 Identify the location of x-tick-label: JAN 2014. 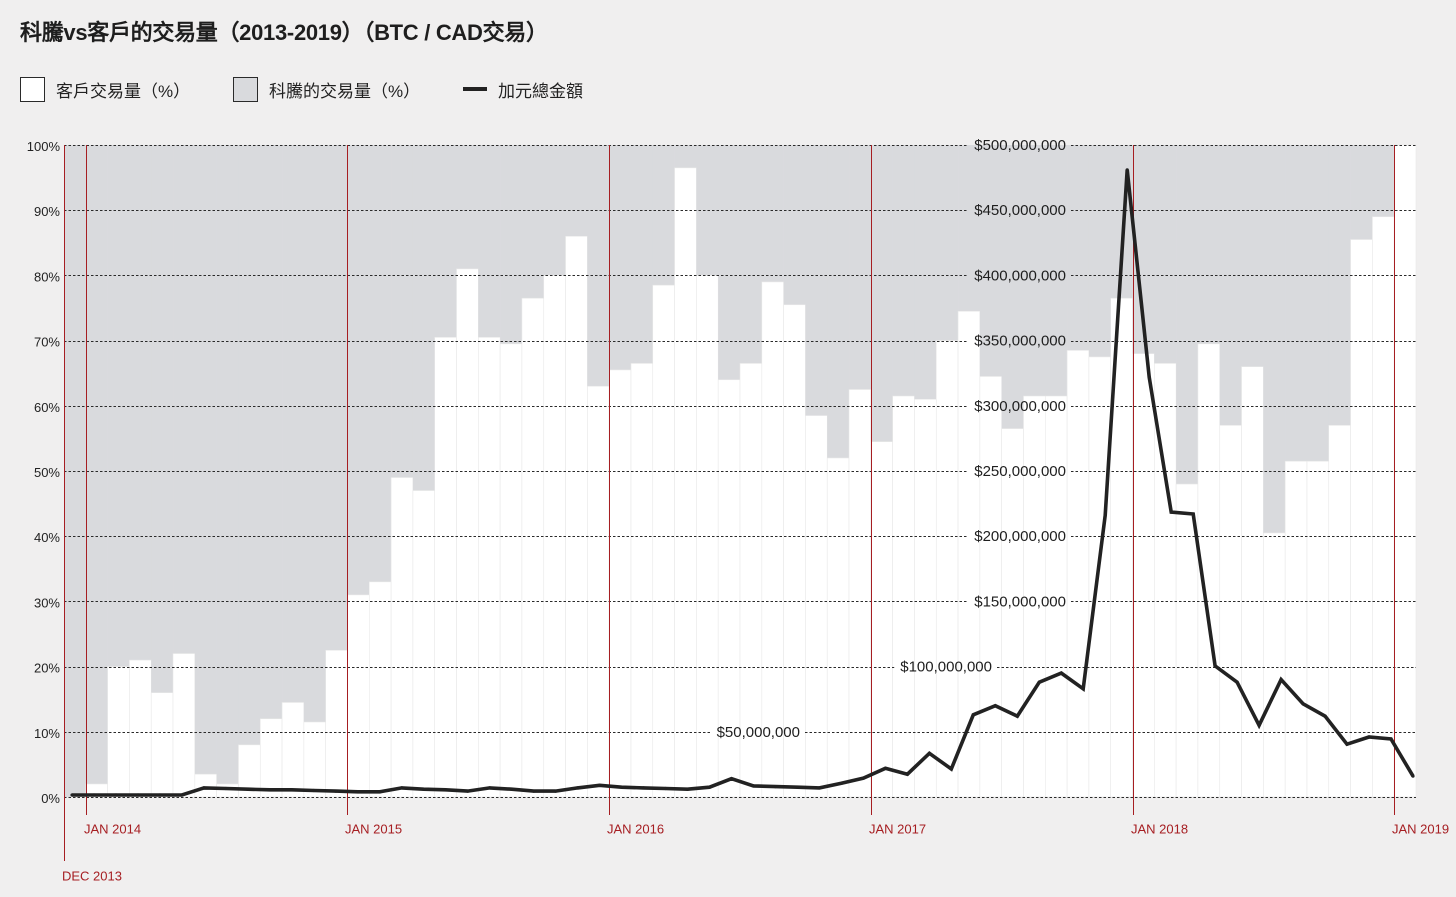
(112, 829).